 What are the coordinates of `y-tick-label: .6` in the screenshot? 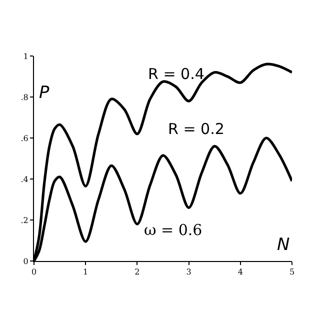 It's located at (24, 138).